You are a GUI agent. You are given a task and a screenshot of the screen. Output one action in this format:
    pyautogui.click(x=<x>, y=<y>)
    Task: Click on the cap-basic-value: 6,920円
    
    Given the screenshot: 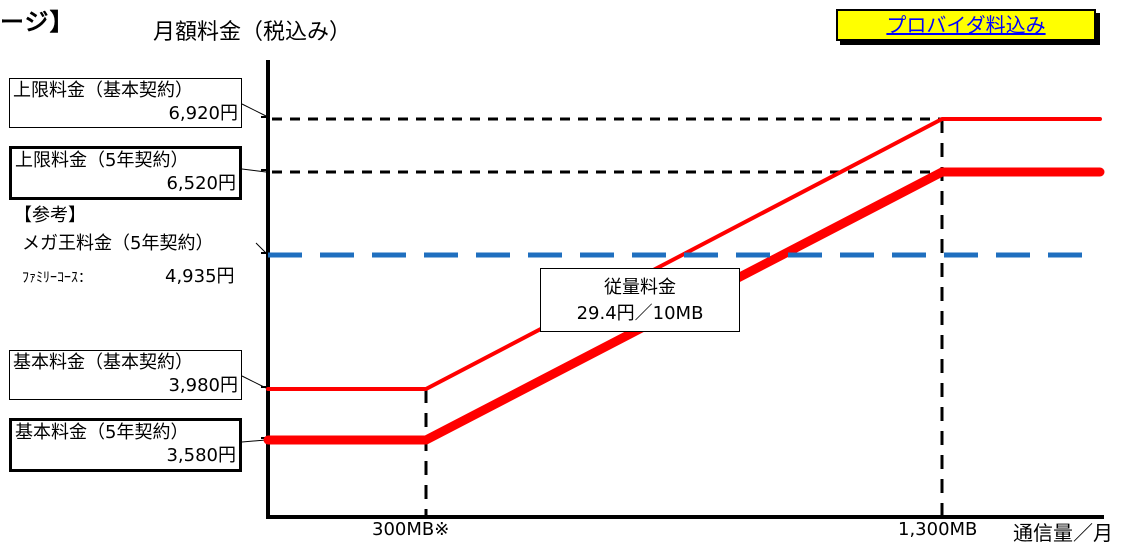 What is the action you would take?
    pyautogui.click(x=203, y=113)
    